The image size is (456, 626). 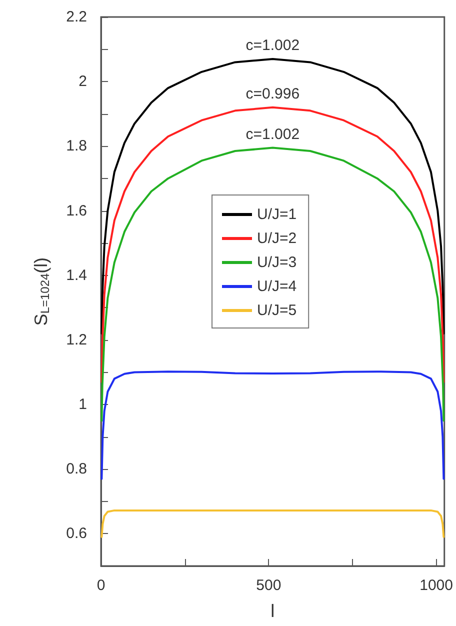 I want to click on y-tick-label: 1.8, so click(x=76, y=146).